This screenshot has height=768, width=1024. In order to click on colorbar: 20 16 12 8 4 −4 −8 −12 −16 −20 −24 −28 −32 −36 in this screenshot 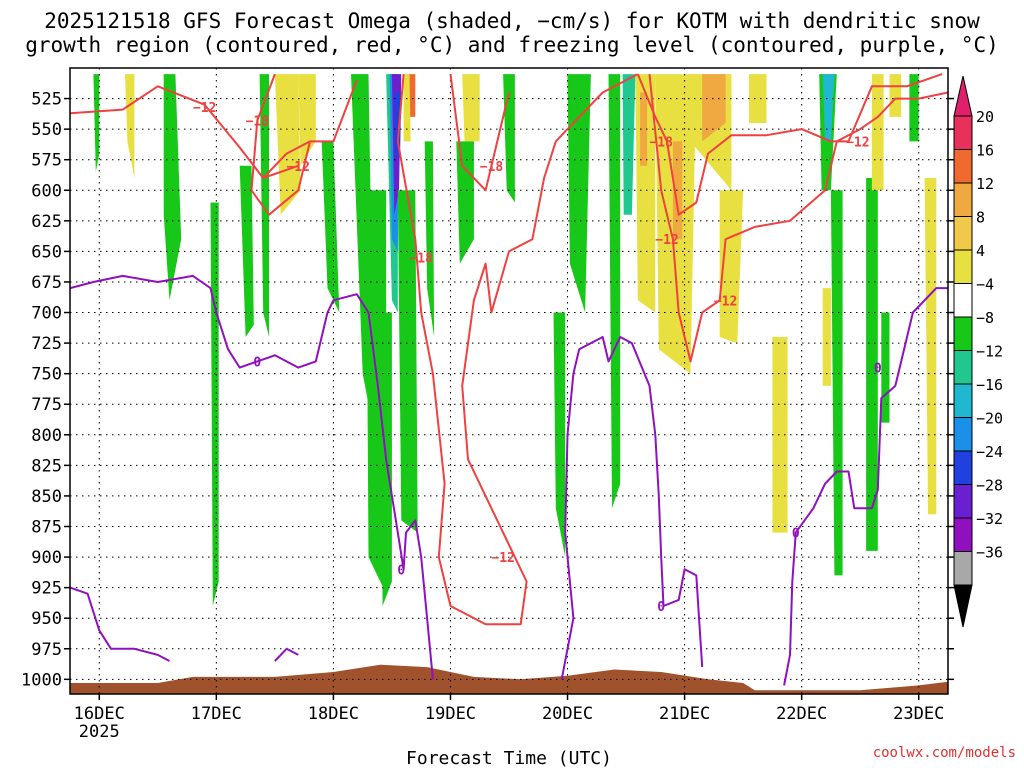, I will do `click(978, 351)`.